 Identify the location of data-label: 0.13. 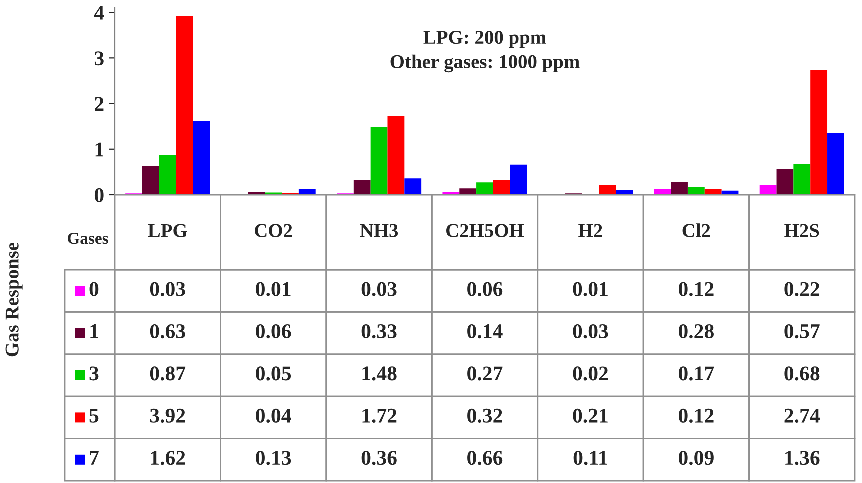
(274, 458).